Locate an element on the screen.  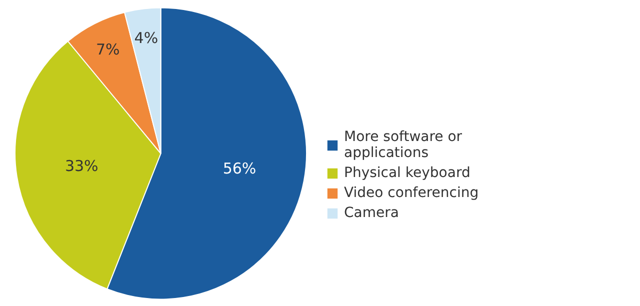
legend-label: Camera is located at coordinates (371, 213).